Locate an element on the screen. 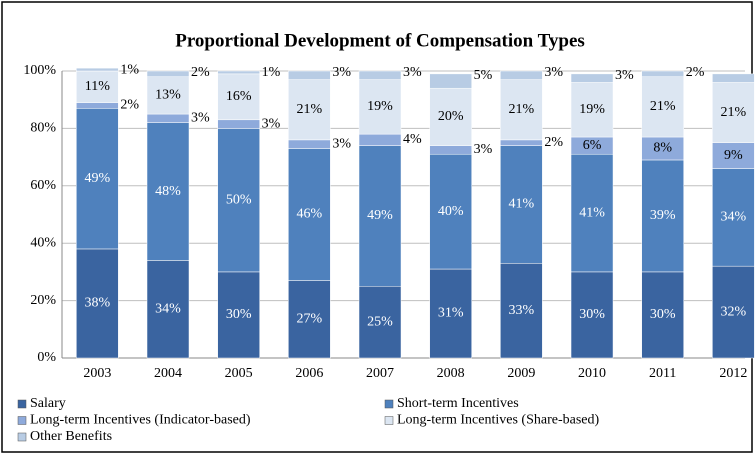 This screenshot has width=756, height=455. data-label: 6% is located at coordinates (592, 145).